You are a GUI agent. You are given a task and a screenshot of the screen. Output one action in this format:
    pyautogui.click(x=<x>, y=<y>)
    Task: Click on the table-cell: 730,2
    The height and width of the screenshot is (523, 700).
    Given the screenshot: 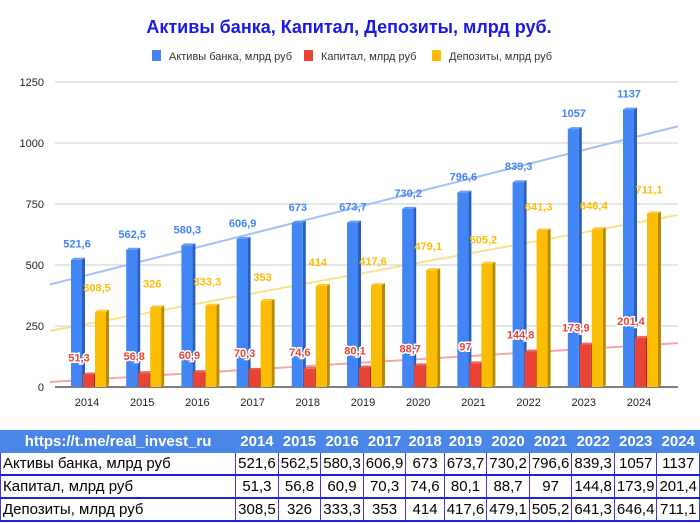 What is the action you would take?
    pyautogui.click(x=508, y=464)
    